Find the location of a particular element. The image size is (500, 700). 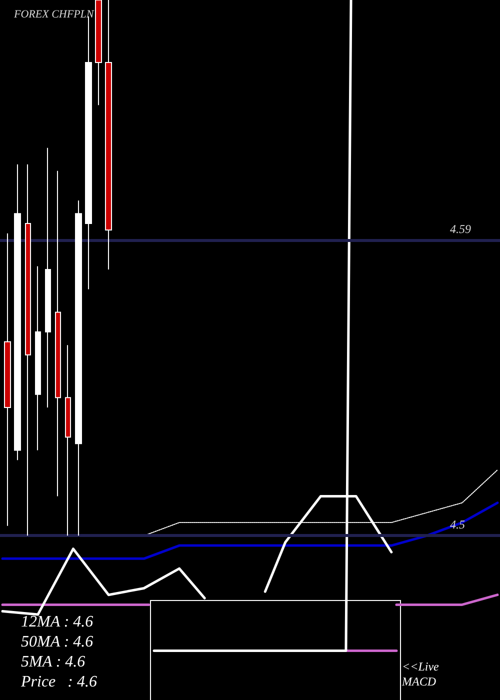

annotation: 50MA : 4.6 is located at coordinates (57, 642).